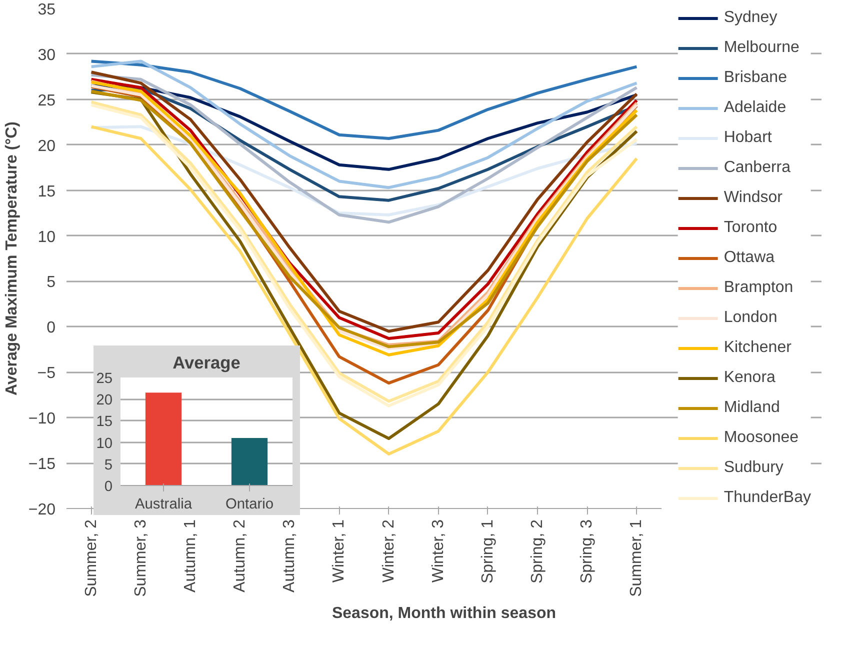 This screenshot has height=655, width=865. I want to click on legend-label: Windsor, so click(753, 198).